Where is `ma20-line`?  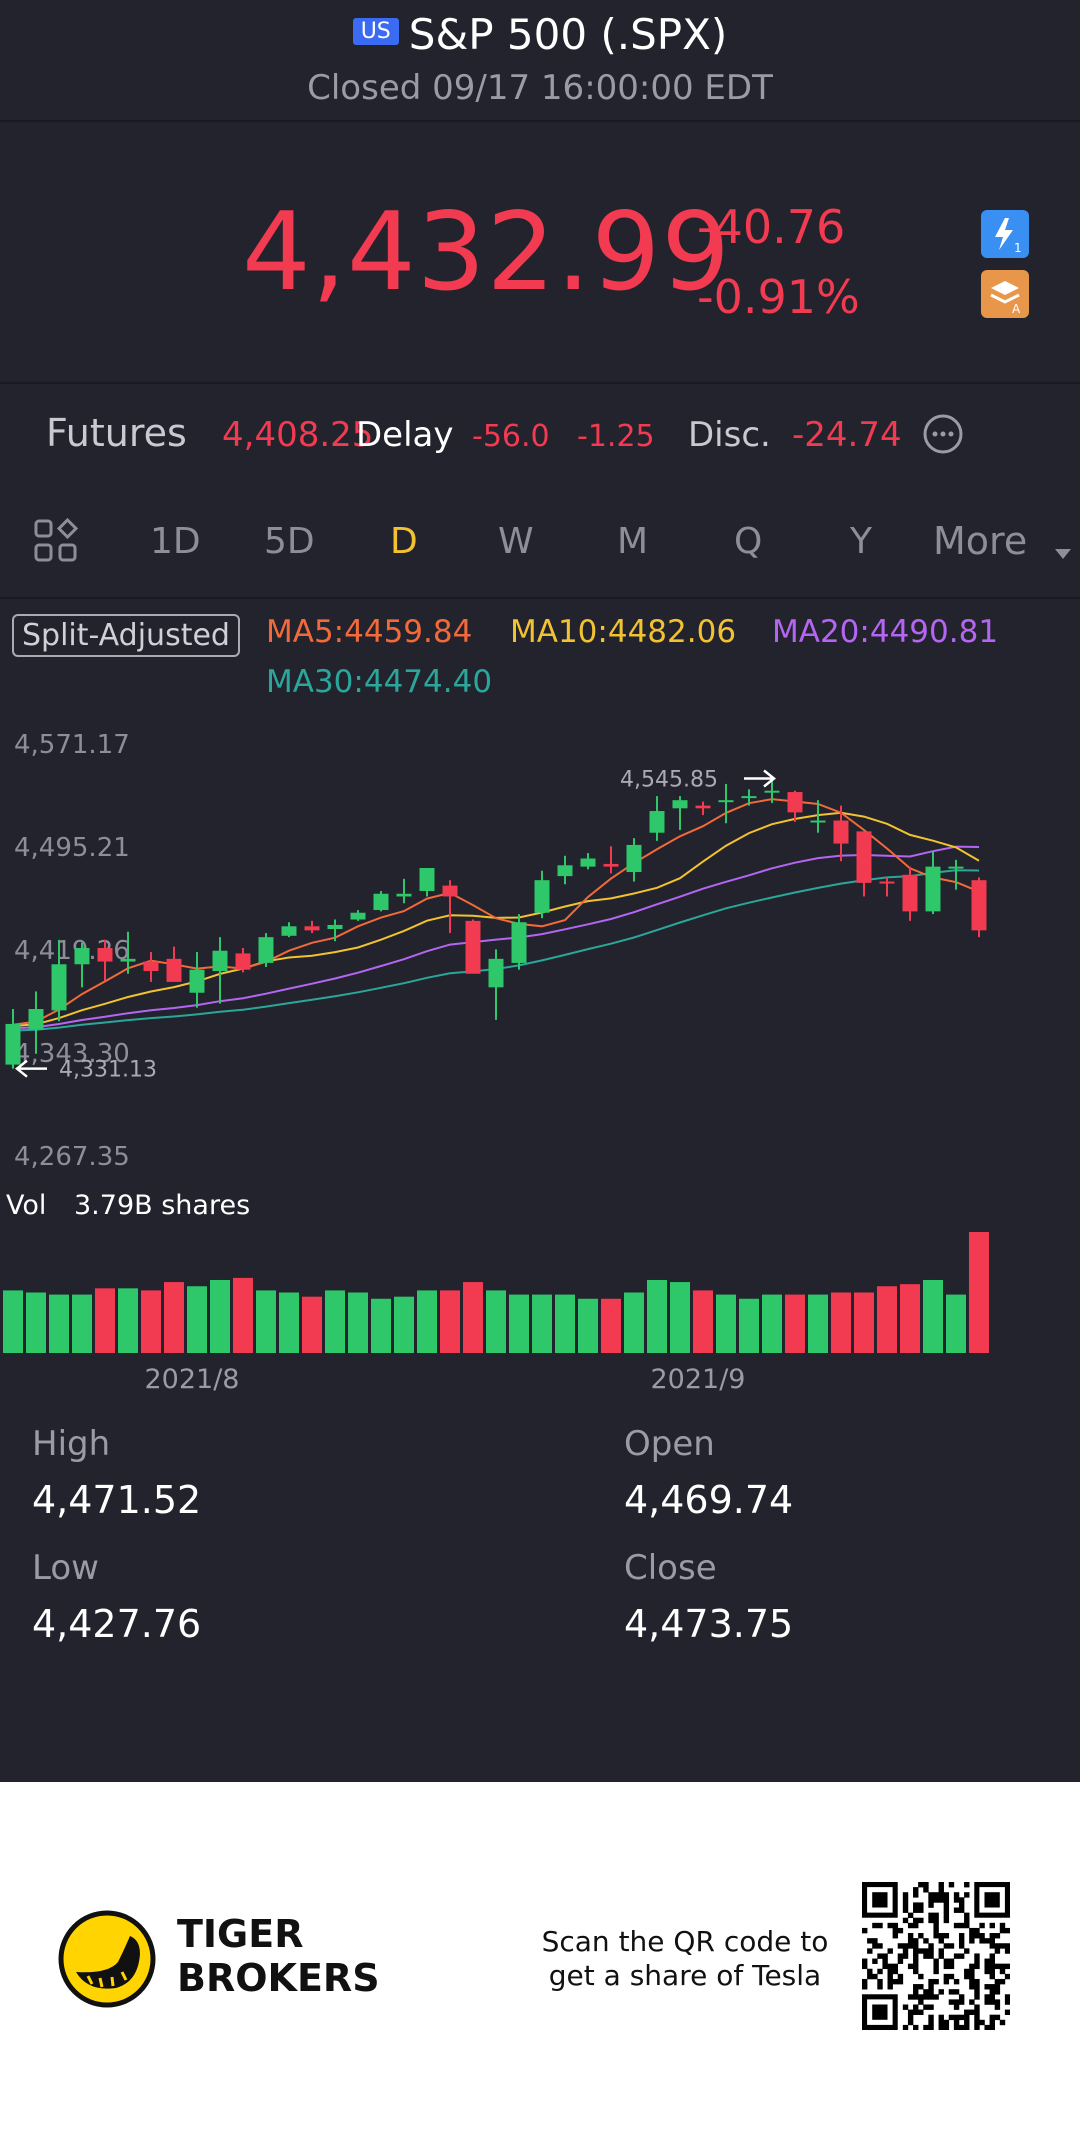
ma20-line is located at coordinates (496, 937).